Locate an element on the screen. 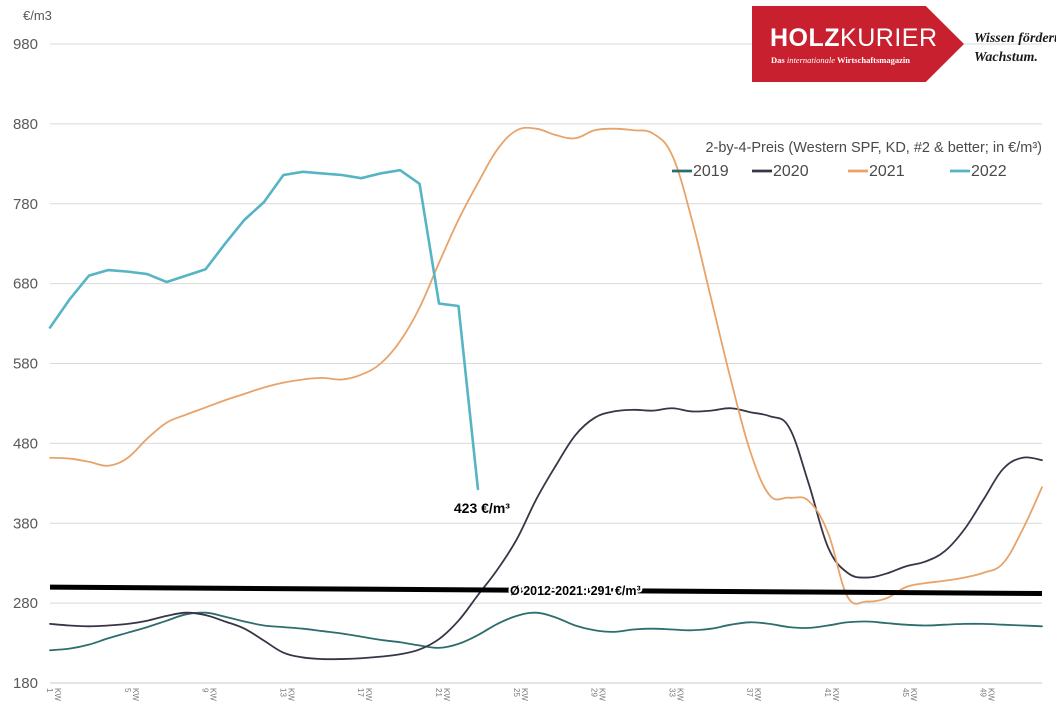  logo-tagline-line2: Wachstum. is located at coordinates (1006, 57).